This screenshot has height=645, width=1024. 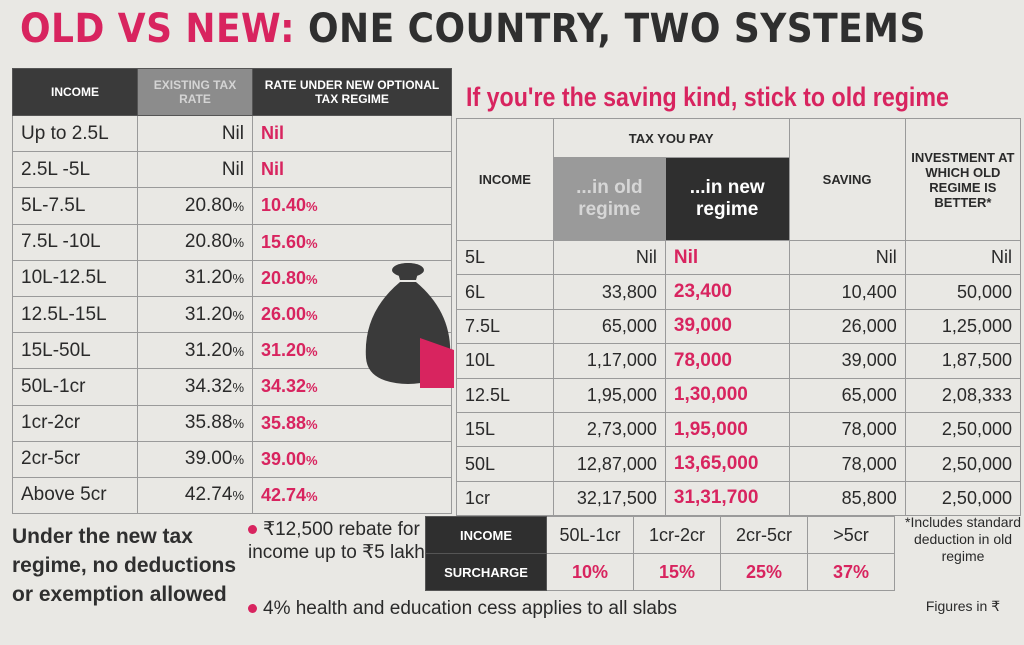 I want to click on old-tax-cell: 1,17,000, so click(x=609, y=361).